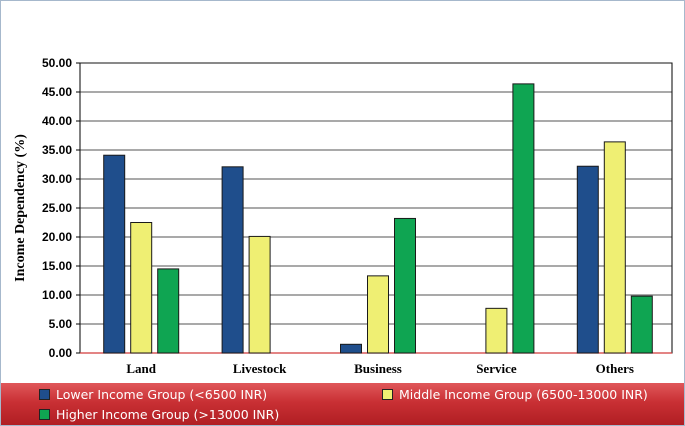 Image resolution: width=685 pixels, height=426 pixels. I want to click on y-tick-label: 15.00, so click(57, 266).